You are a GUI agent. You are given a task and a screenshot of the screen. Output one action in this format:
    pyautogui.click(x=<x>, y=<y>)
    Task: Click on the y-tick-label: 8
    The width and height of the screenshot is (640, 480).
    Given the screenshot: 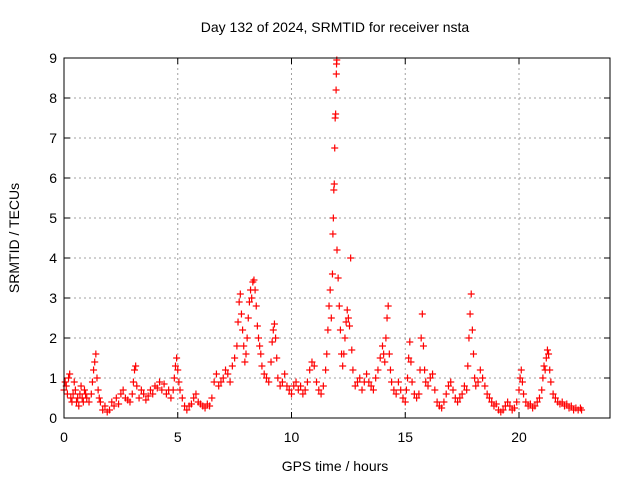 What is the action you would take?
    pyautogui.click(x=53, y=98)
    